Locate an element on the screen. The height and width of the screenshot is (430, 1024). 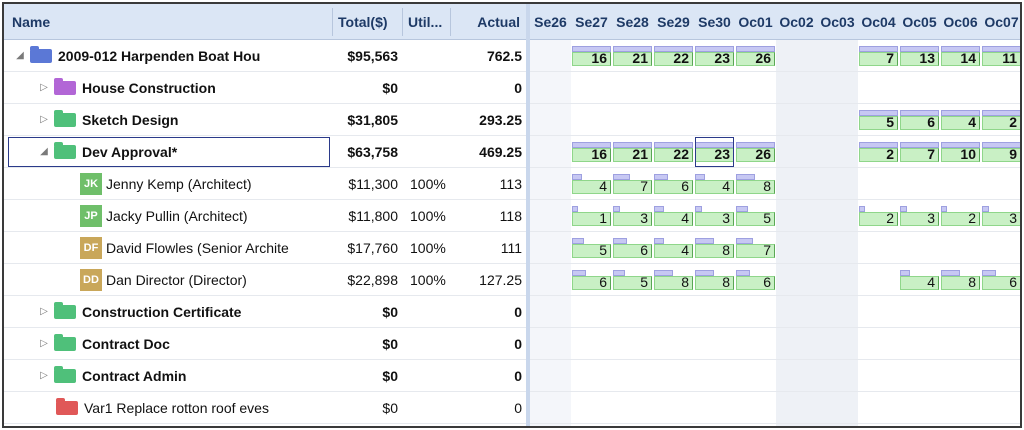
task-row: ◢ 2009-012 Harpenden Boat Hou $95,563 762.5 is located at coordinates (265, 56).